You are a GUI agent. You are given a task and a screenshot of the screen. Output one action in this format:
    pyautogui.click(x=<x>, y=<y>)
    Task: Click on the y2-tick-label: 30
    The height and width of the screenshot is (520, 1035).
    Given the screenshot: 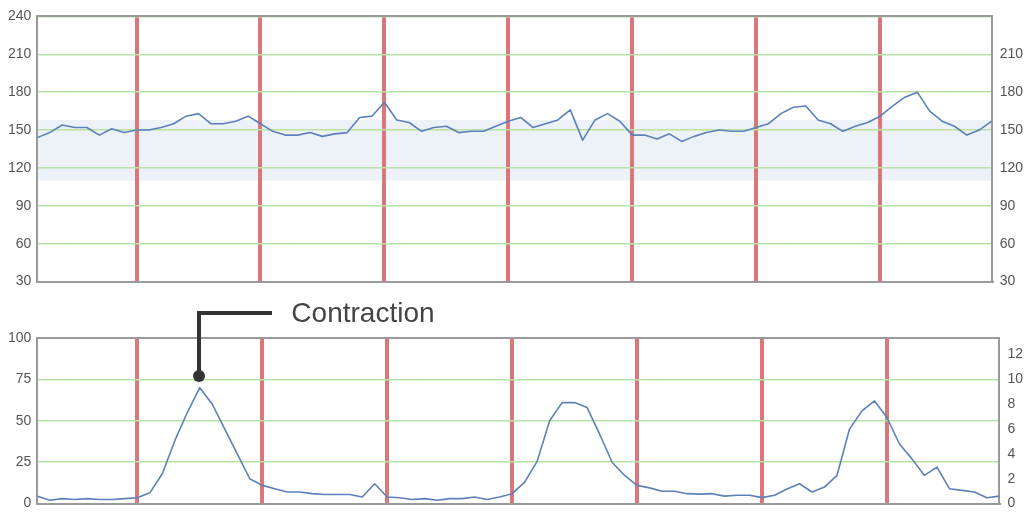 What is the action you would take?
    pyautogui.click(x=1007, y=280)
    